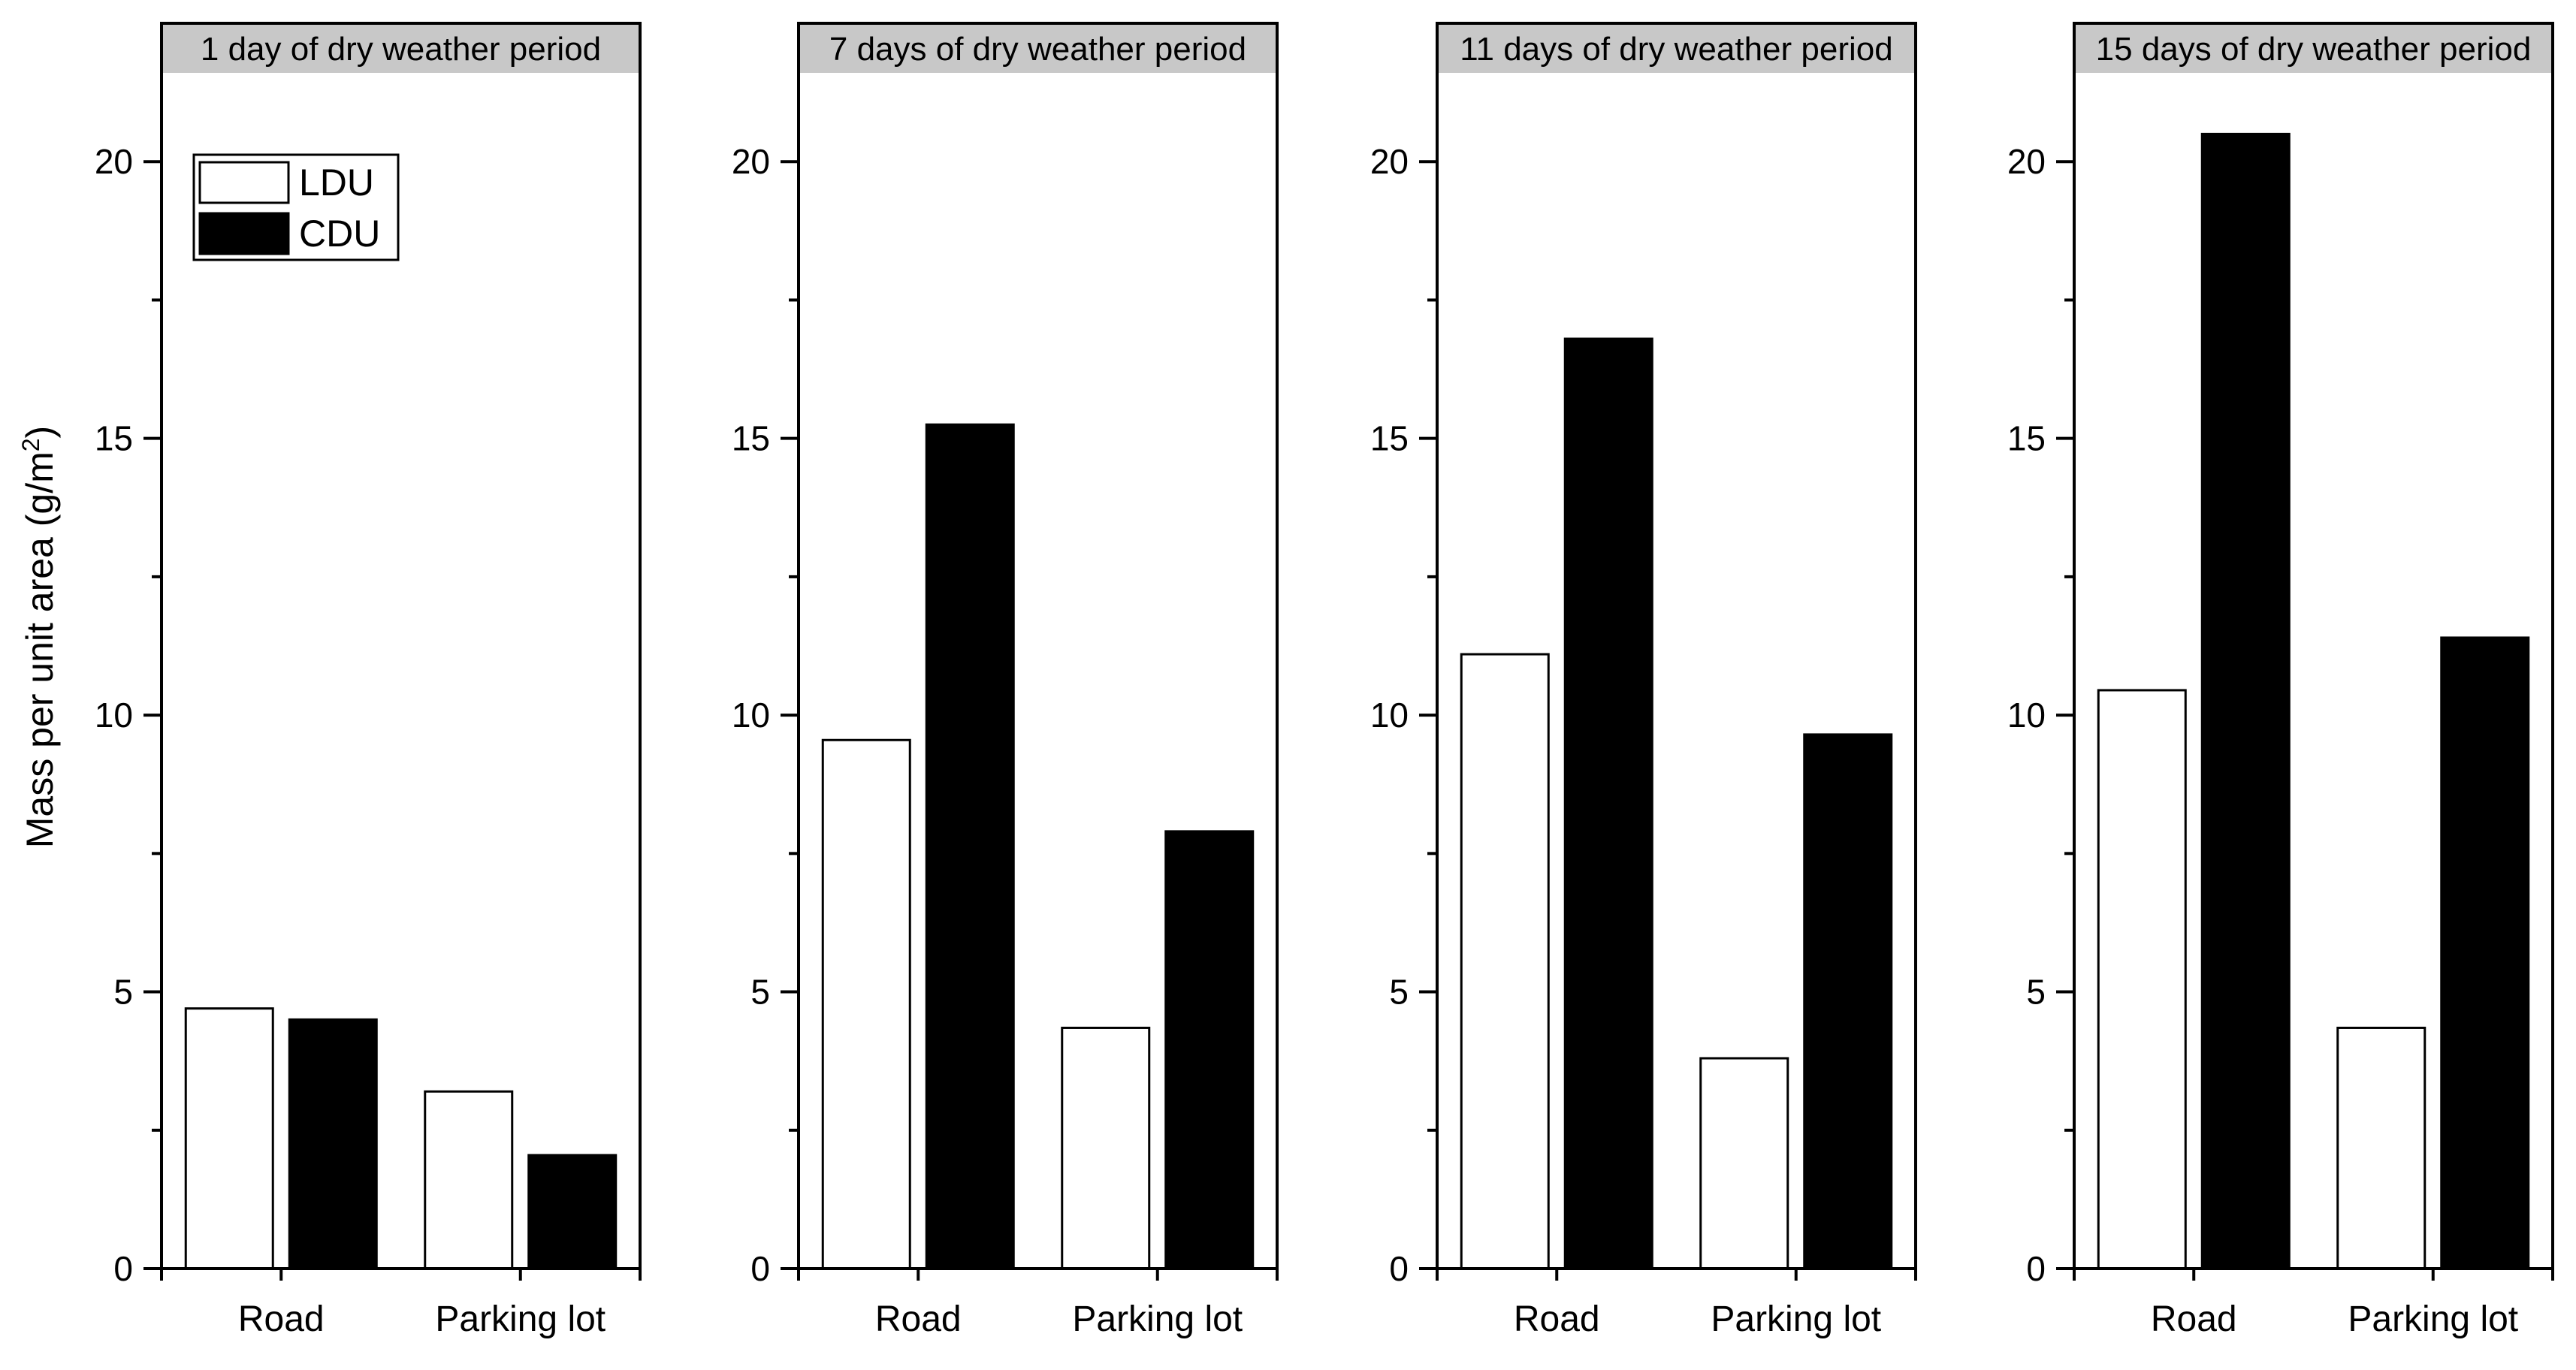 This screenshot has width=2576, height=1370. Describe the element at coordinates (30, 445) in the screenshot. I see `y-axis-label-superscript: 2` at that location.